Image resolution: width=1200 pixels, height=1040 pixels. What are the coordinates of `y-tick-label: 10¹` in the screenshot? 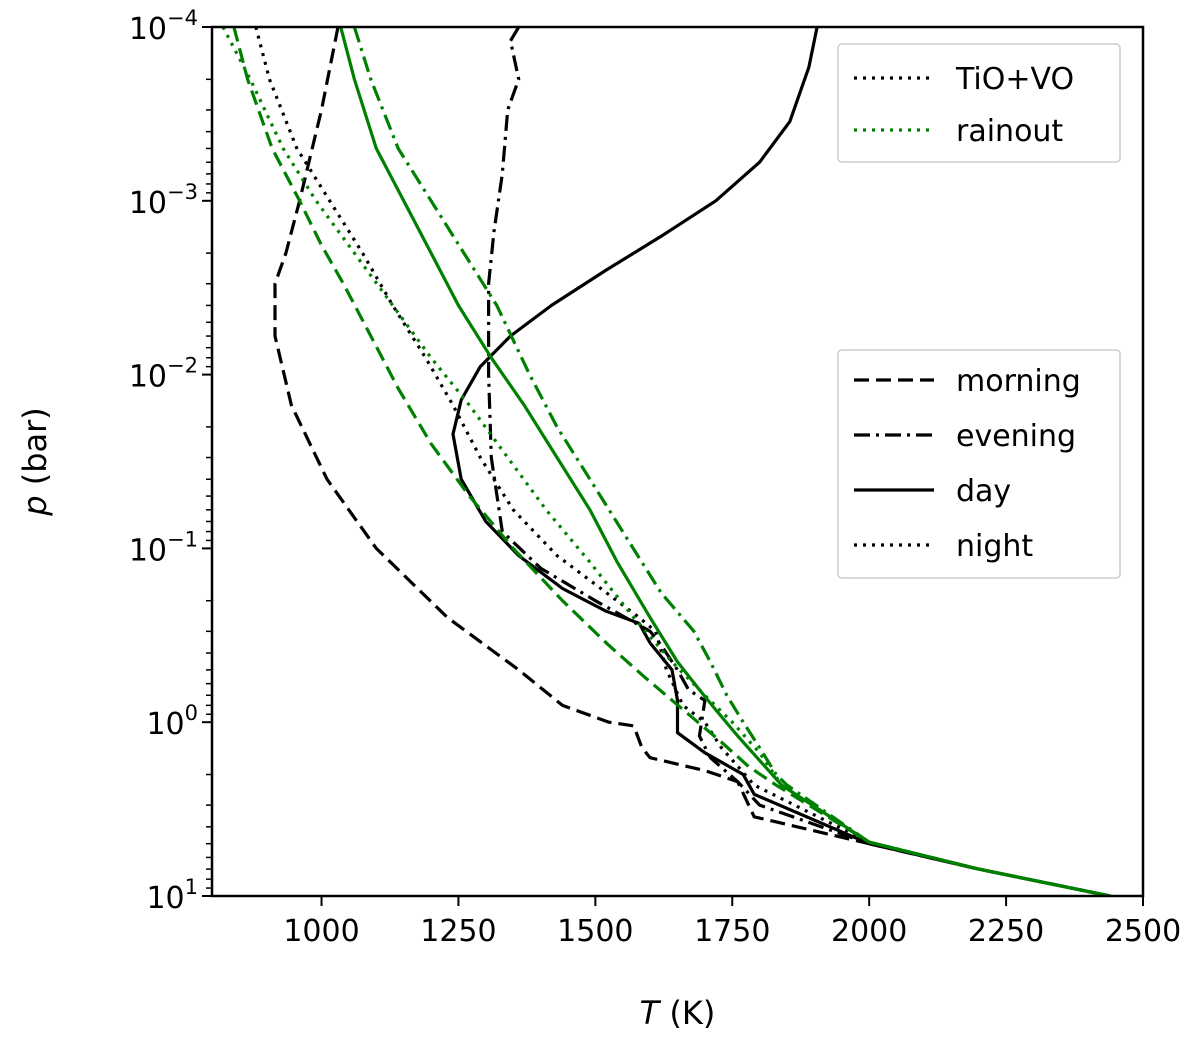 It's located at (172, 895).